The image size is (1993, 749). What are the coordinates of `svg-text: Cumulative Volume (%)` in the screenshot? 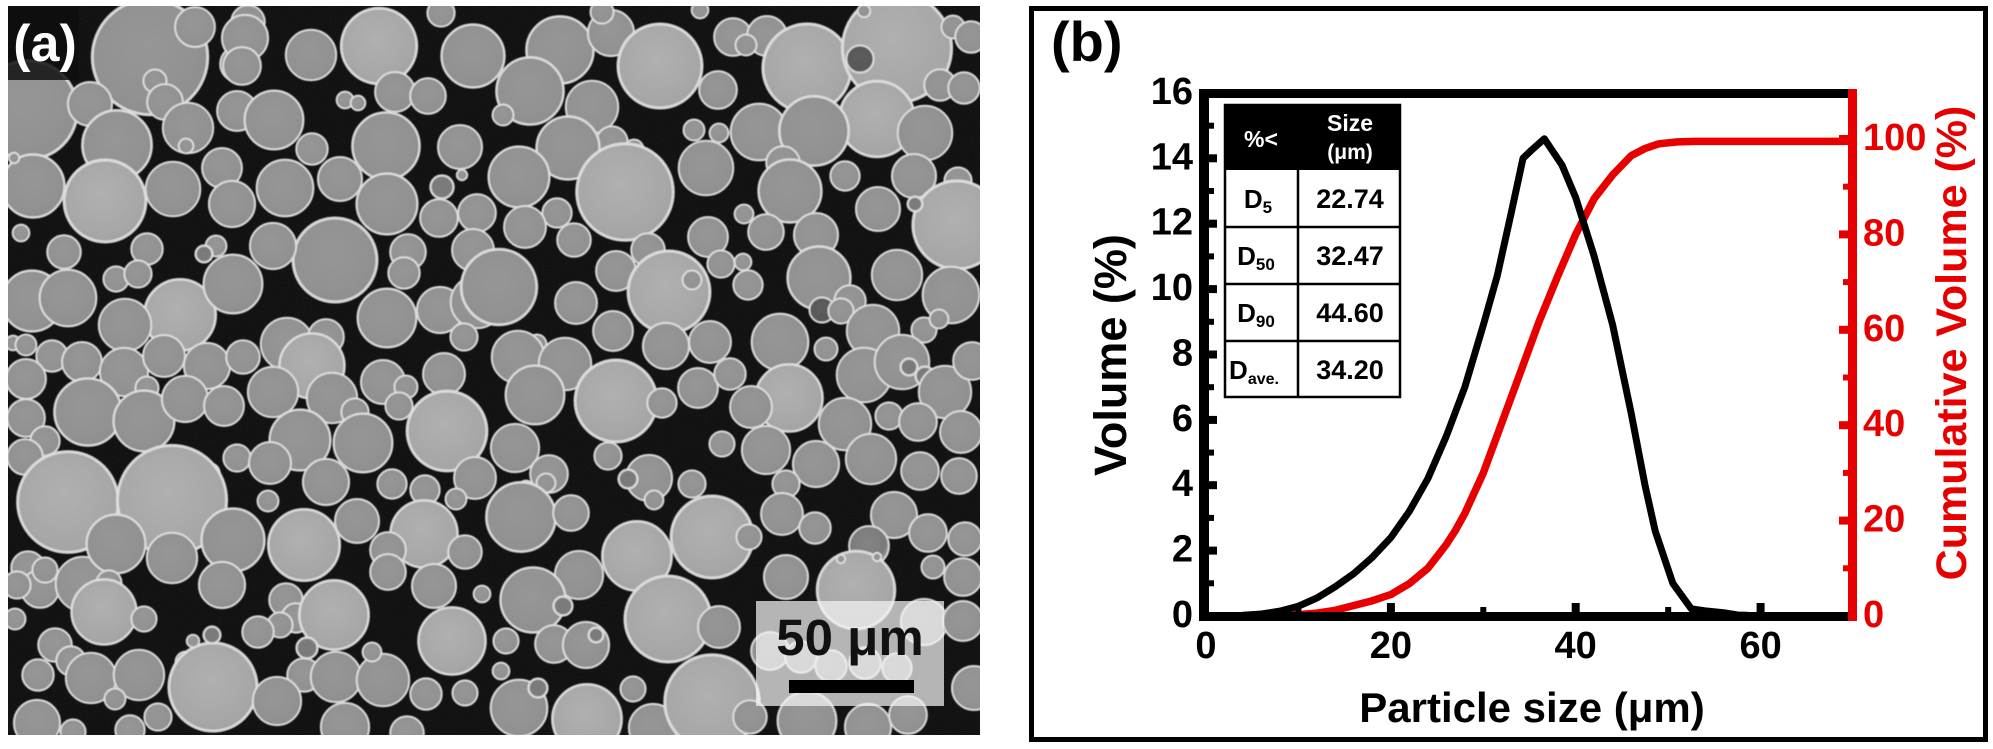 It's located at (1952, 343).